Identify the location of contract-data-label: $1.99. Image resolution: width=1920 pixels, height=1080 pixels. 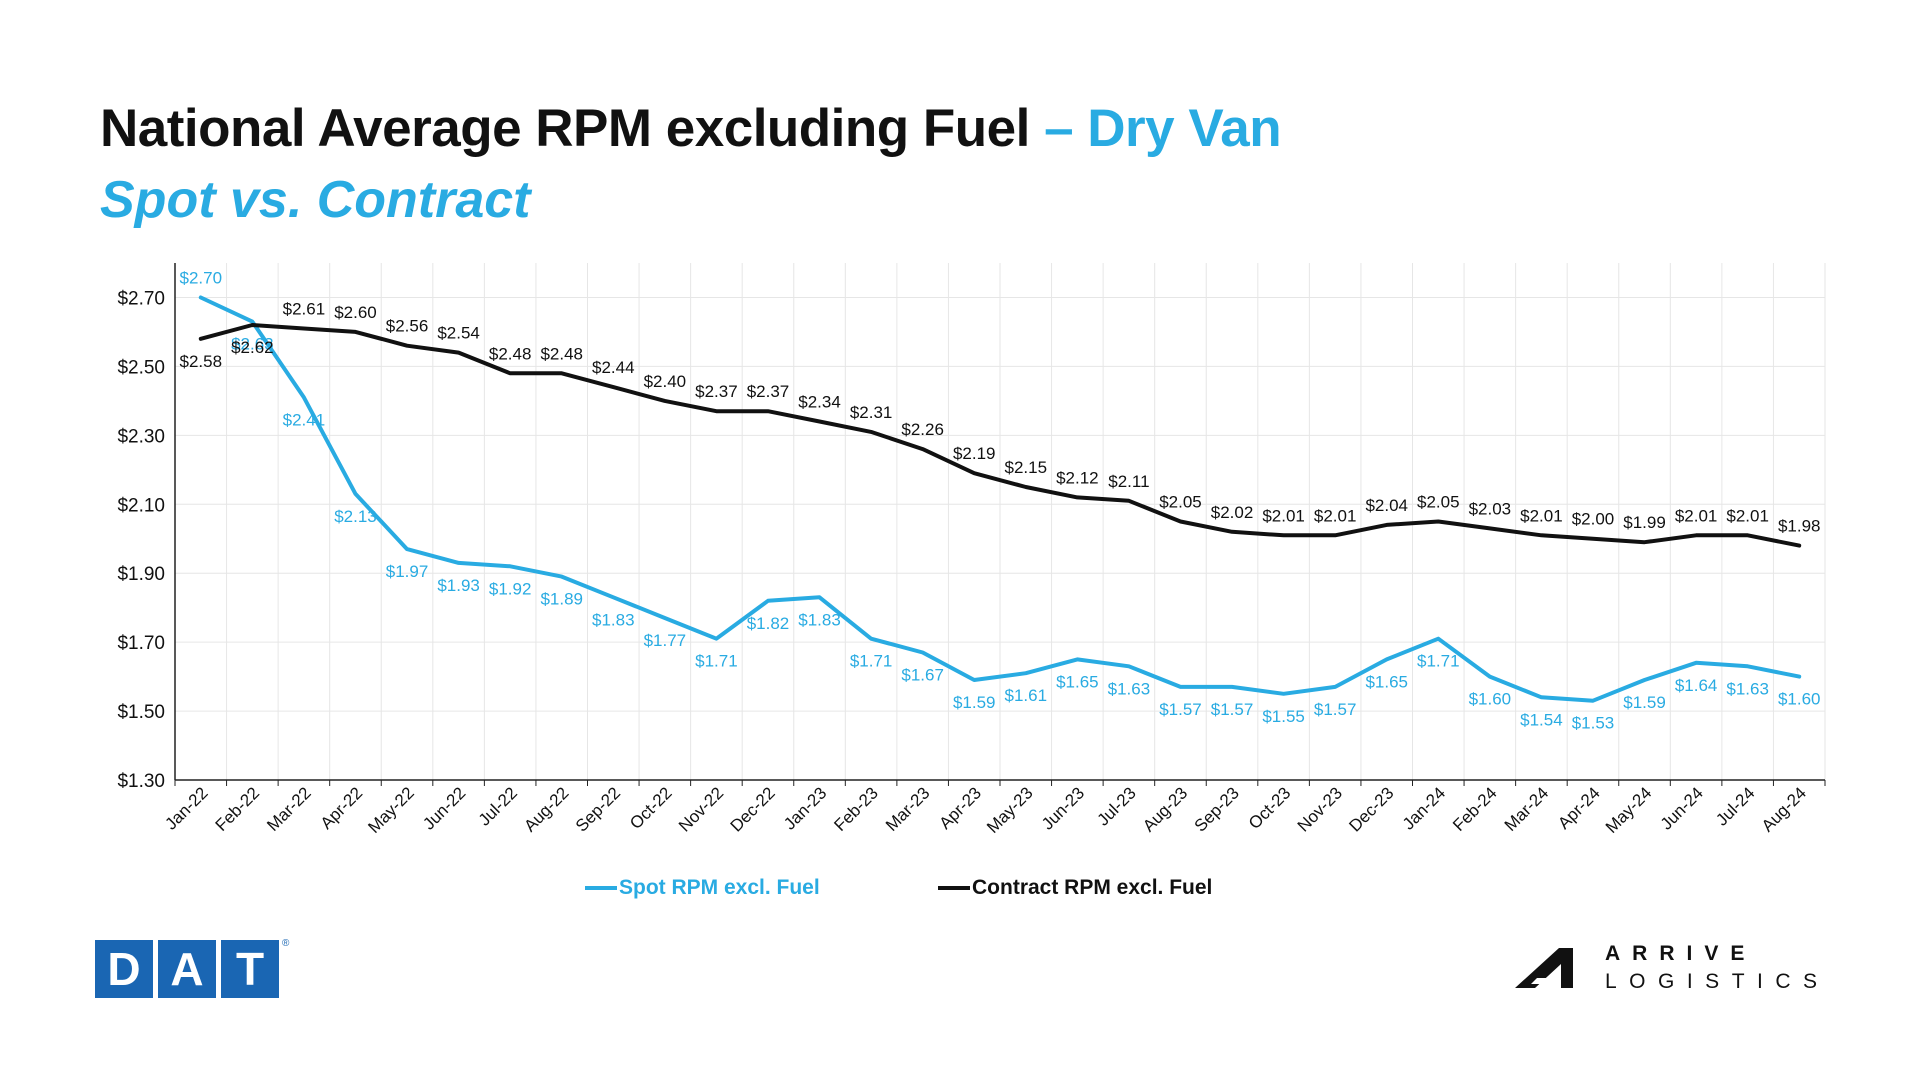
(1644, 522).